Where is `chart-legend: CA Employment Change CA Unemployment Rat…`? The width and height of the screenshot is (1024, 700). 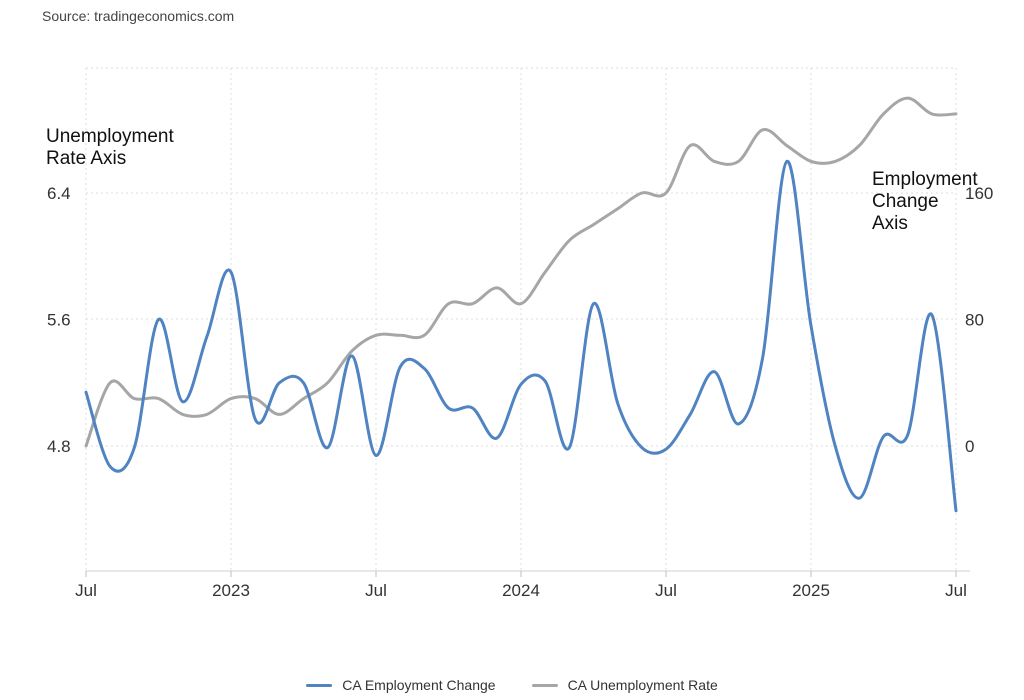
chart-legend: CA Employment Change CA Unemployment Rat… is located at coordinates (512, 685).